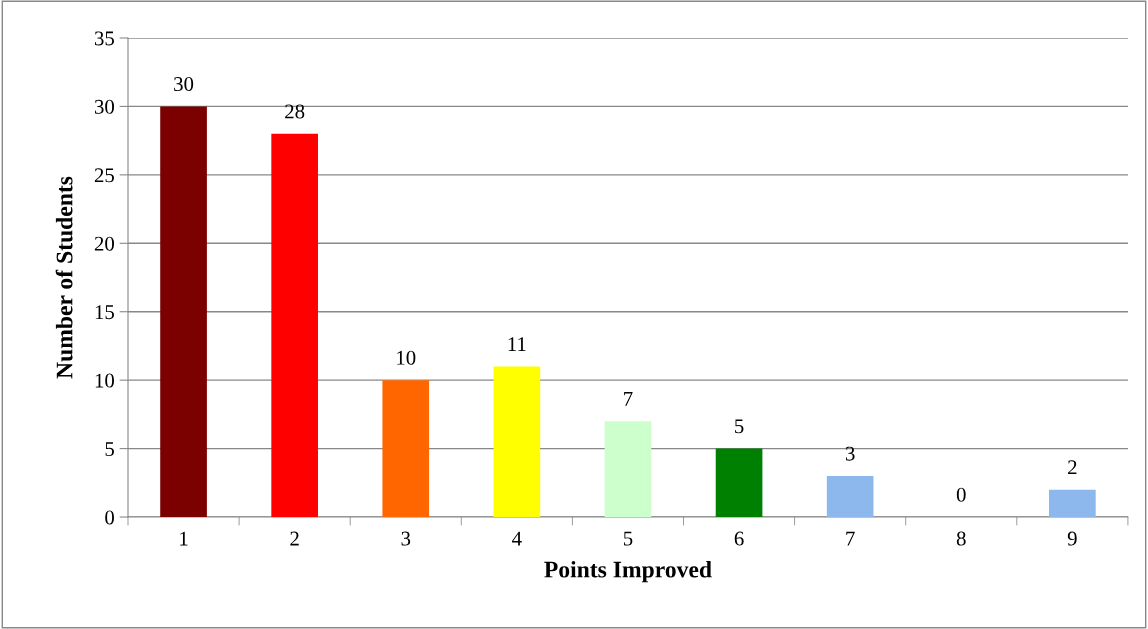  Describe the element at coordinates (110, 517) in the screenshot. I see `y-tick-label: 0` at that location.